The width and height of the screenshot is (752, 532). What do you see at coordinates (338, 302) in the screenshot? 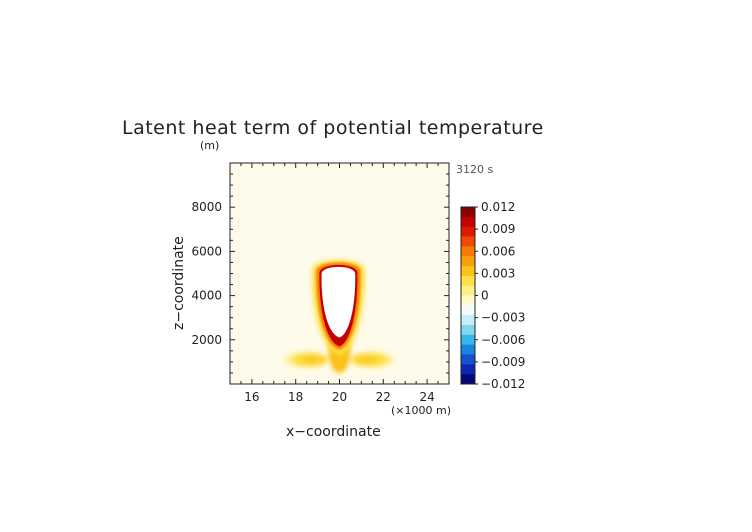
I see `cloud-core-saturated` at bounding box center [338, 302].